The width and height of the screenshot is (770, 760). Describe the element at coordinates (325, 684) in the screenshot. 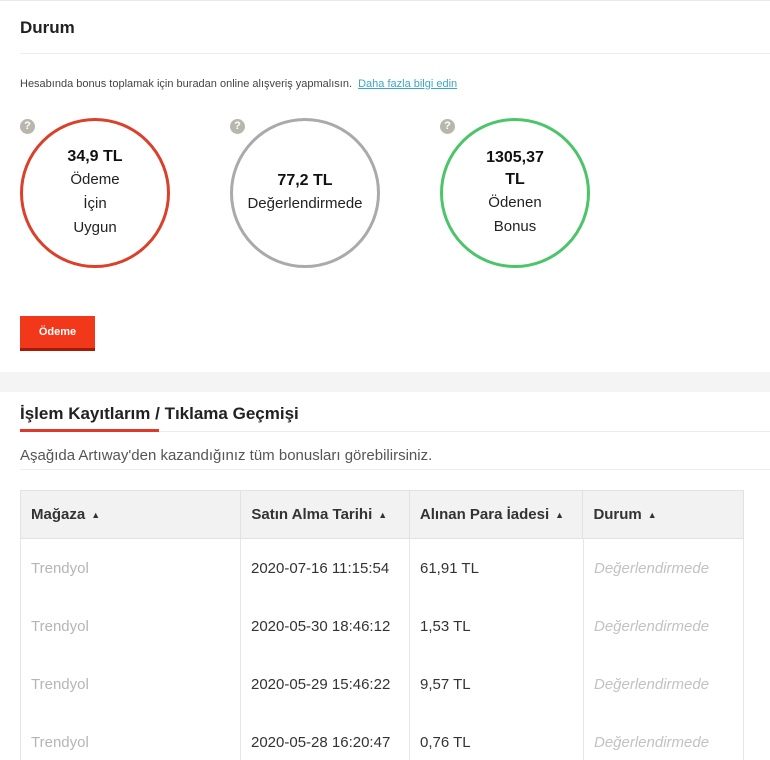

I see `date-cell: 2020-05-29 15:46:22` at that location.